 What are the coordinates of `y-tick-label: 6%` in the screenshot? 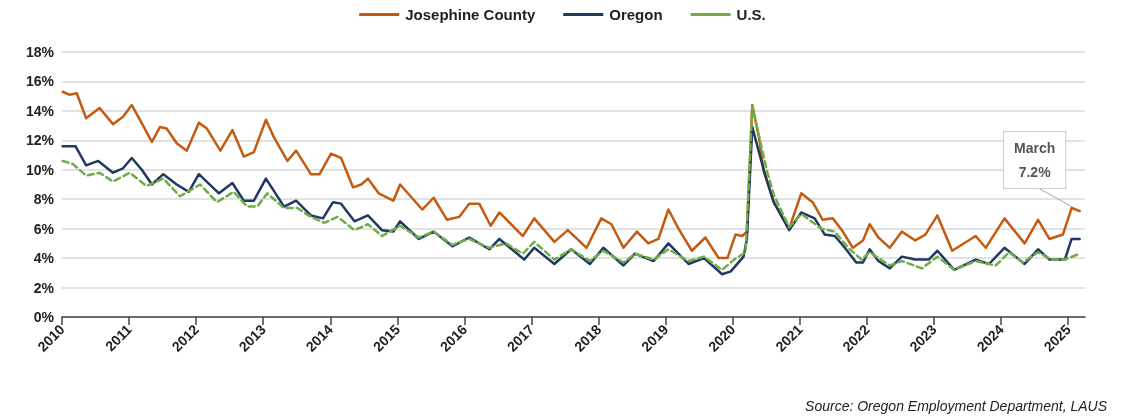 It's located at (44, 228).